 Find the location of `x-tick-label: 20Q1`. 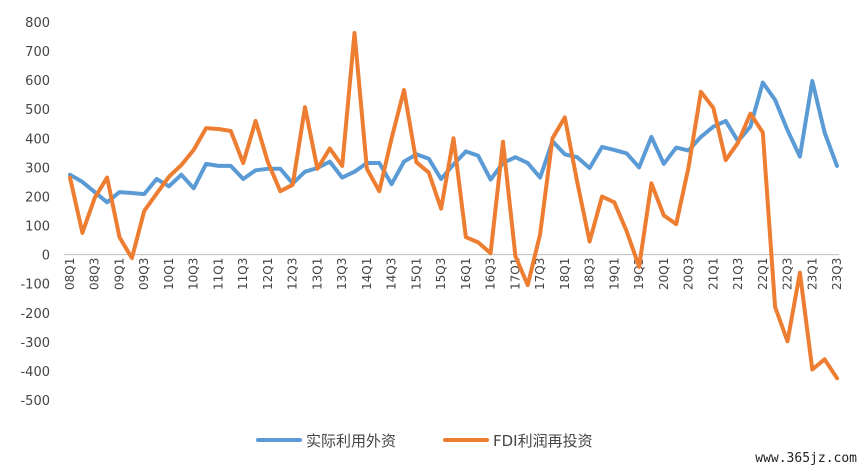

x-tick-label: 20Q1 is located at coordinates (664, 274).